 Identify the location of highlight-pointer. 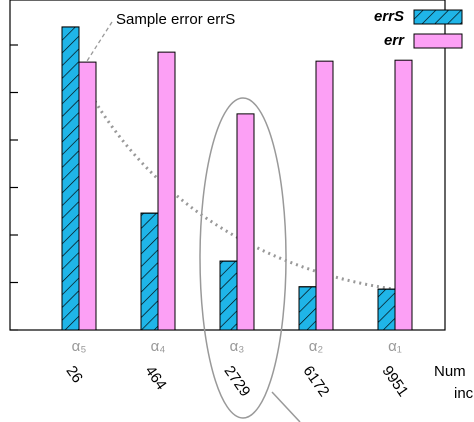
(286, 406).